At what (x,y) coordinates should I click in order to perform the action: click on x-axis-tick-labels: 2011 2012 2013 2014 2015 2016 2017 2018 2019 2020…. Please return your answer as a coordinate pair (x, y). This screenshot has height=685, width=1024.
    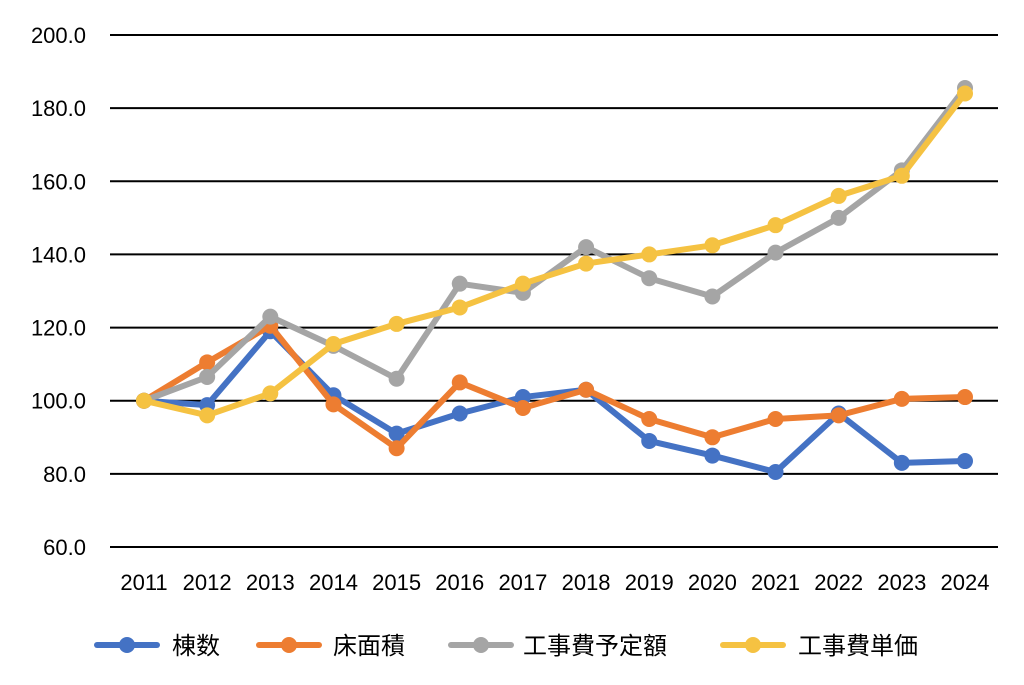
    Looking at the image, I should click on (554, 582).